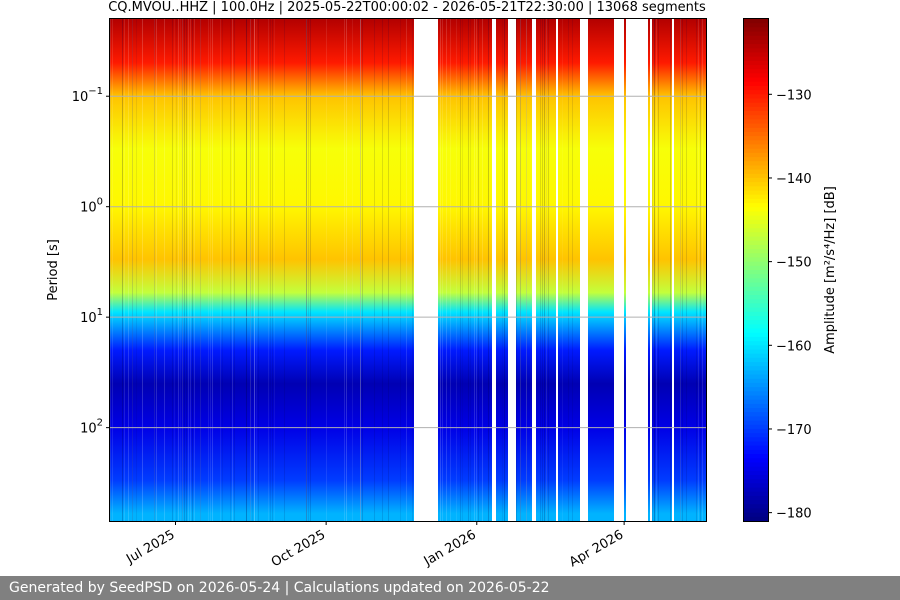 The height and width of the screenshot is (600, 900). What do you see at coordinates (794, 430) in the screenshot?
I see `colorbar-tick-label: −170` at bounding box center [794, 430].